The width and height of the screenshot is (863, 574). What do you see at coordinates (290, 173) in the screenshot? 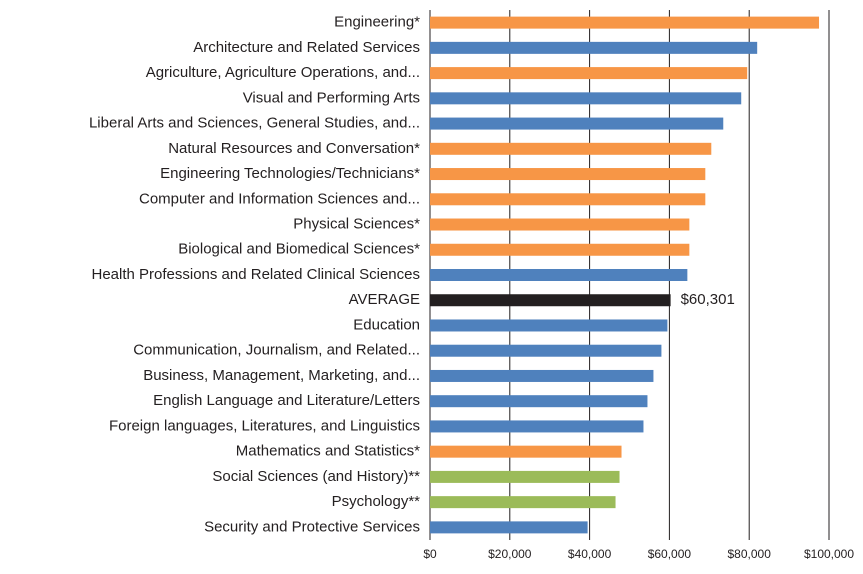
I see `y-tick-label: Engineering Technologies/Technicians*` at bounding box center [290, 173].